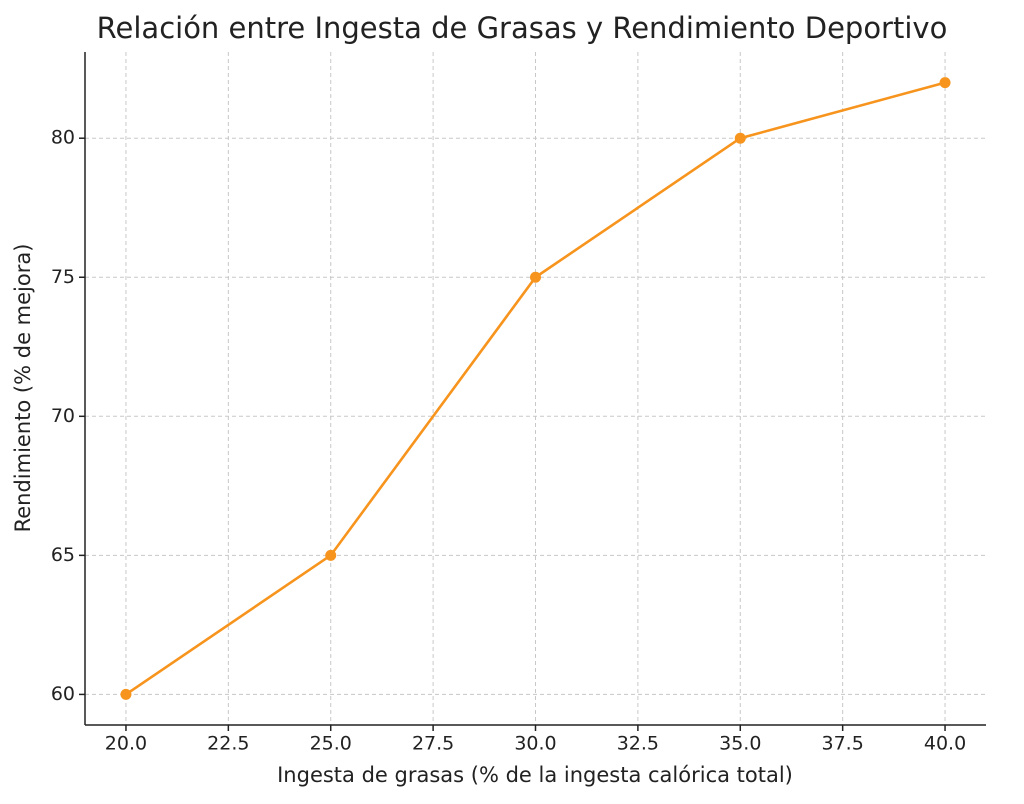 The height and width of the screenshot is (804, 1024). I want to click on x-tick-label: 20.0, so click(126, 744).